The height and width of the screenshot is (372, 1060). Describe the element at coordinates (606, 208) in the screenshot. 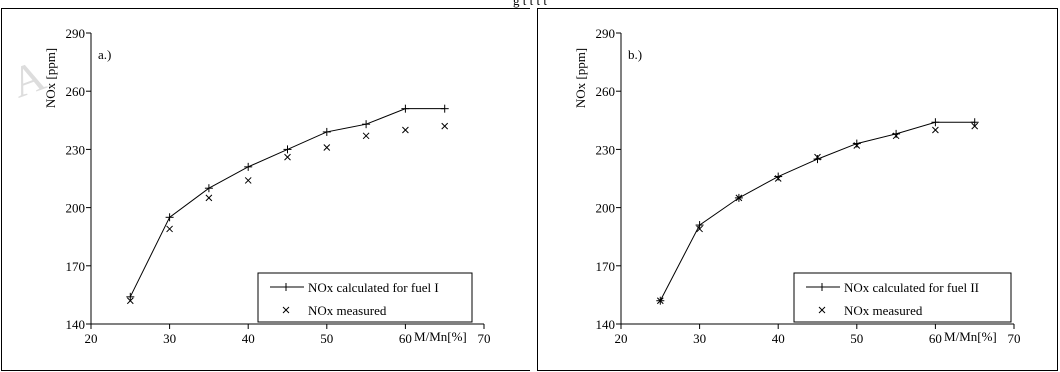

I see `chart-b-y-tick-label: 200` at that location.